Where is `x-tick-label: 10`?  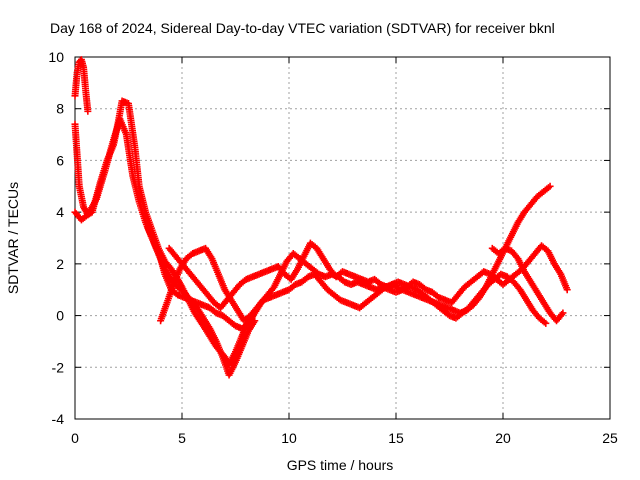
x-tick-label: 10 is located at coordinates (289, 438).